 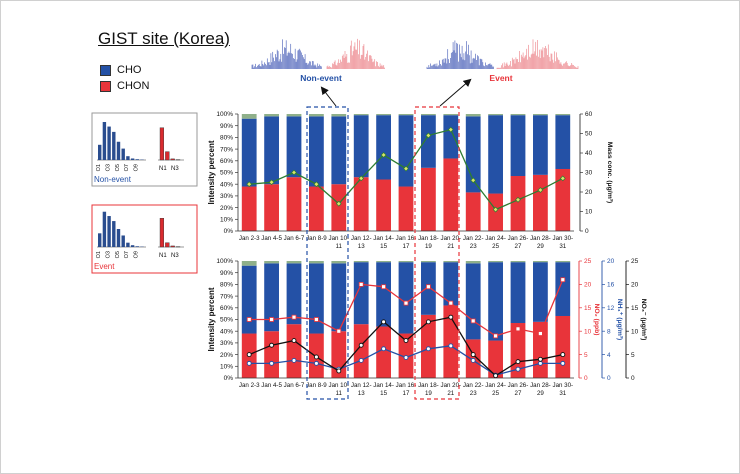 What do you see at coordinates (105, 86) in the screenshot?
I see `legend-swatch-chon` at bounding box center [105, 86].